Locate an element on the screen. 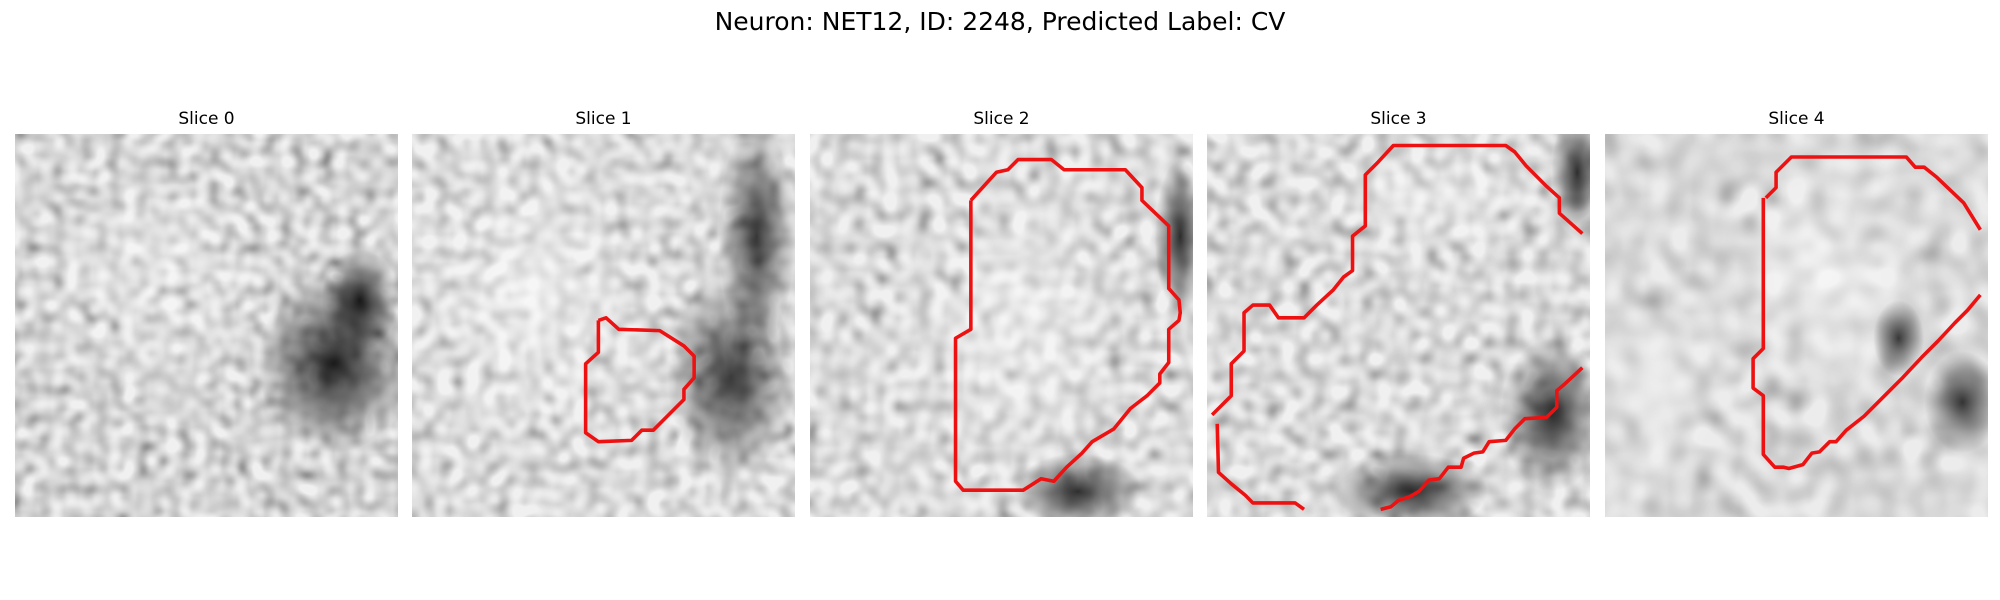 This screenshot has width=2000, height=600. slice-panel-3: Slice 3 is located at coordinates (1398, 312).